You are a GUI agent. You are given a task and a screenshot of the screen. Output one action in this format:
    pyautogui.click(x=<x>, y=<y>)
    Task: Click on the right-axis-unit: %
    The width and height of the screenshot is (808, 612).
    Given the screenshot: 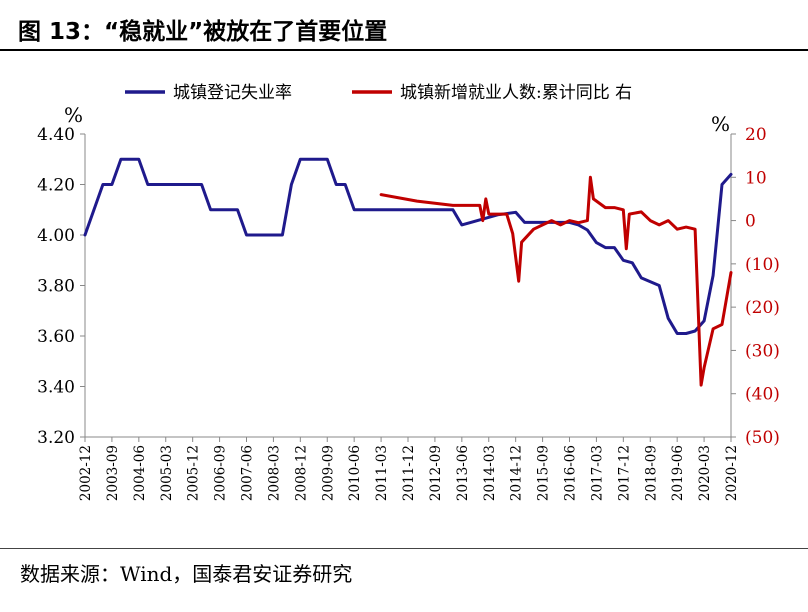 What is the action you would take?
    pyautogui.click(x=720, y=124)
    